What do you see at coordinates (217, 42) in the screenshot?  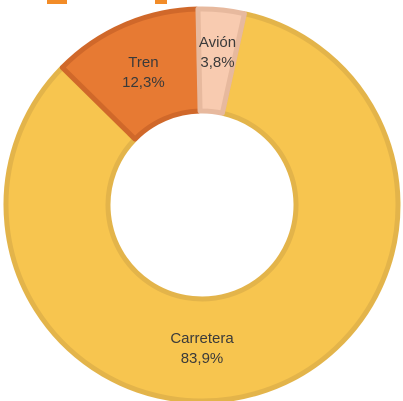 I see `slice-label-category: Avión` at bounding box center [217, 42].